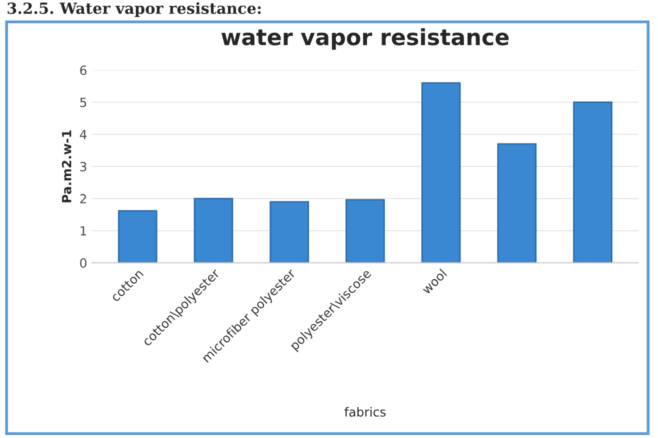 The image size is (658, 438). I want to click on text: 3.2.5. Water vapor resistance:, so click(134, 9).